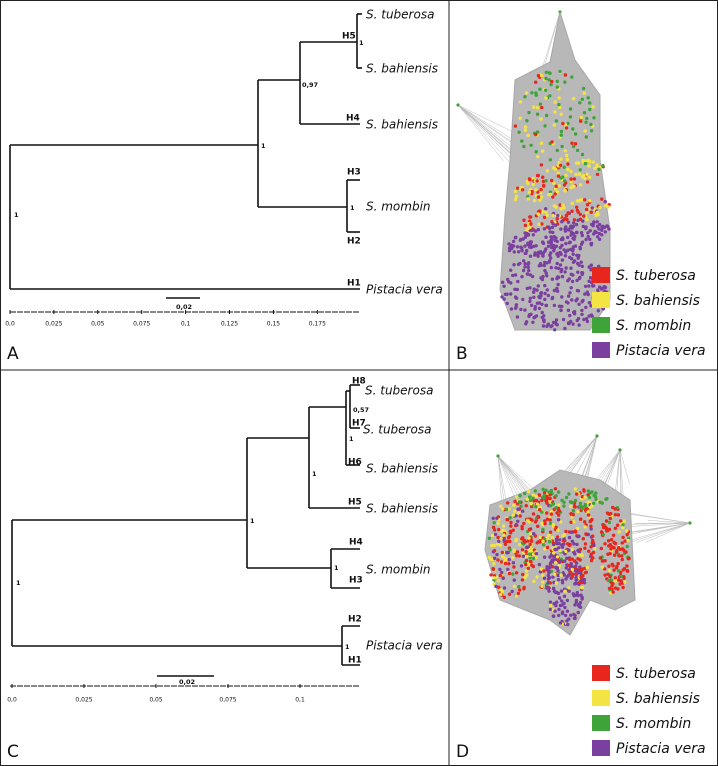 This screenshot has width=718, height=766. Describe the element at coordinates (16, 215) in the screenshot. I see `support: 1` at that location.